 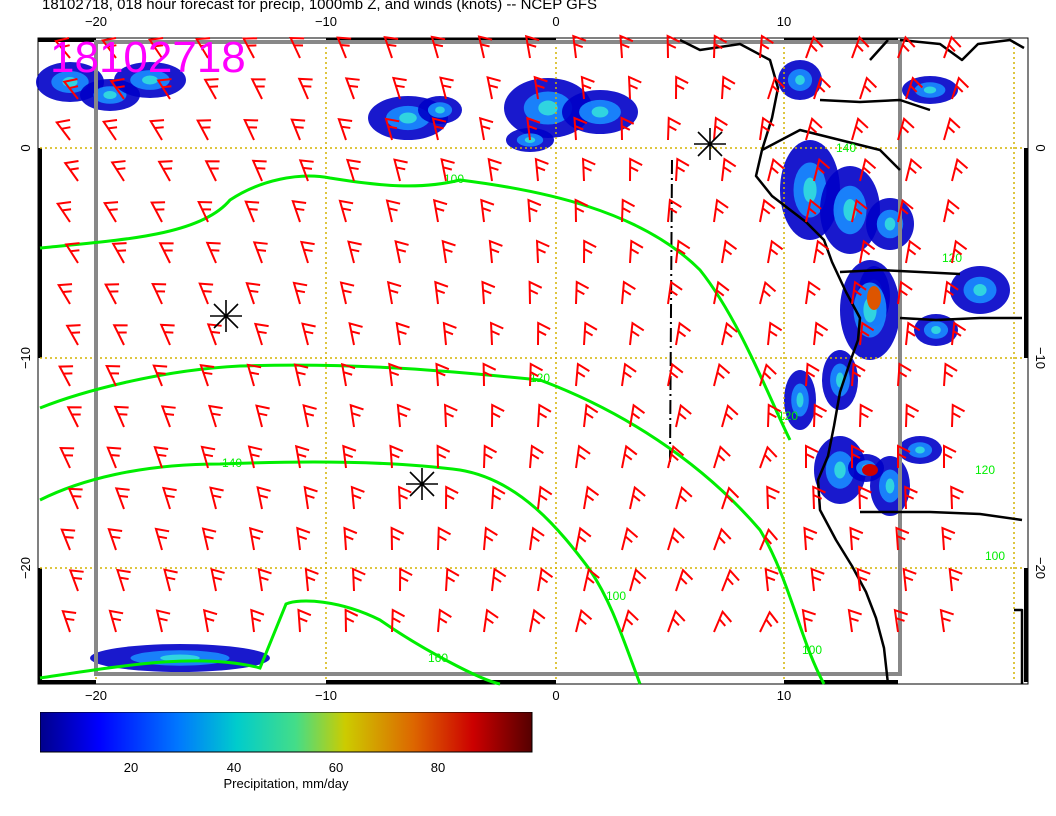 What do you see at coordinates (96, 695) in the screenshot?
I see `lon-tick-label: −20` at bounding box center [96, 695].